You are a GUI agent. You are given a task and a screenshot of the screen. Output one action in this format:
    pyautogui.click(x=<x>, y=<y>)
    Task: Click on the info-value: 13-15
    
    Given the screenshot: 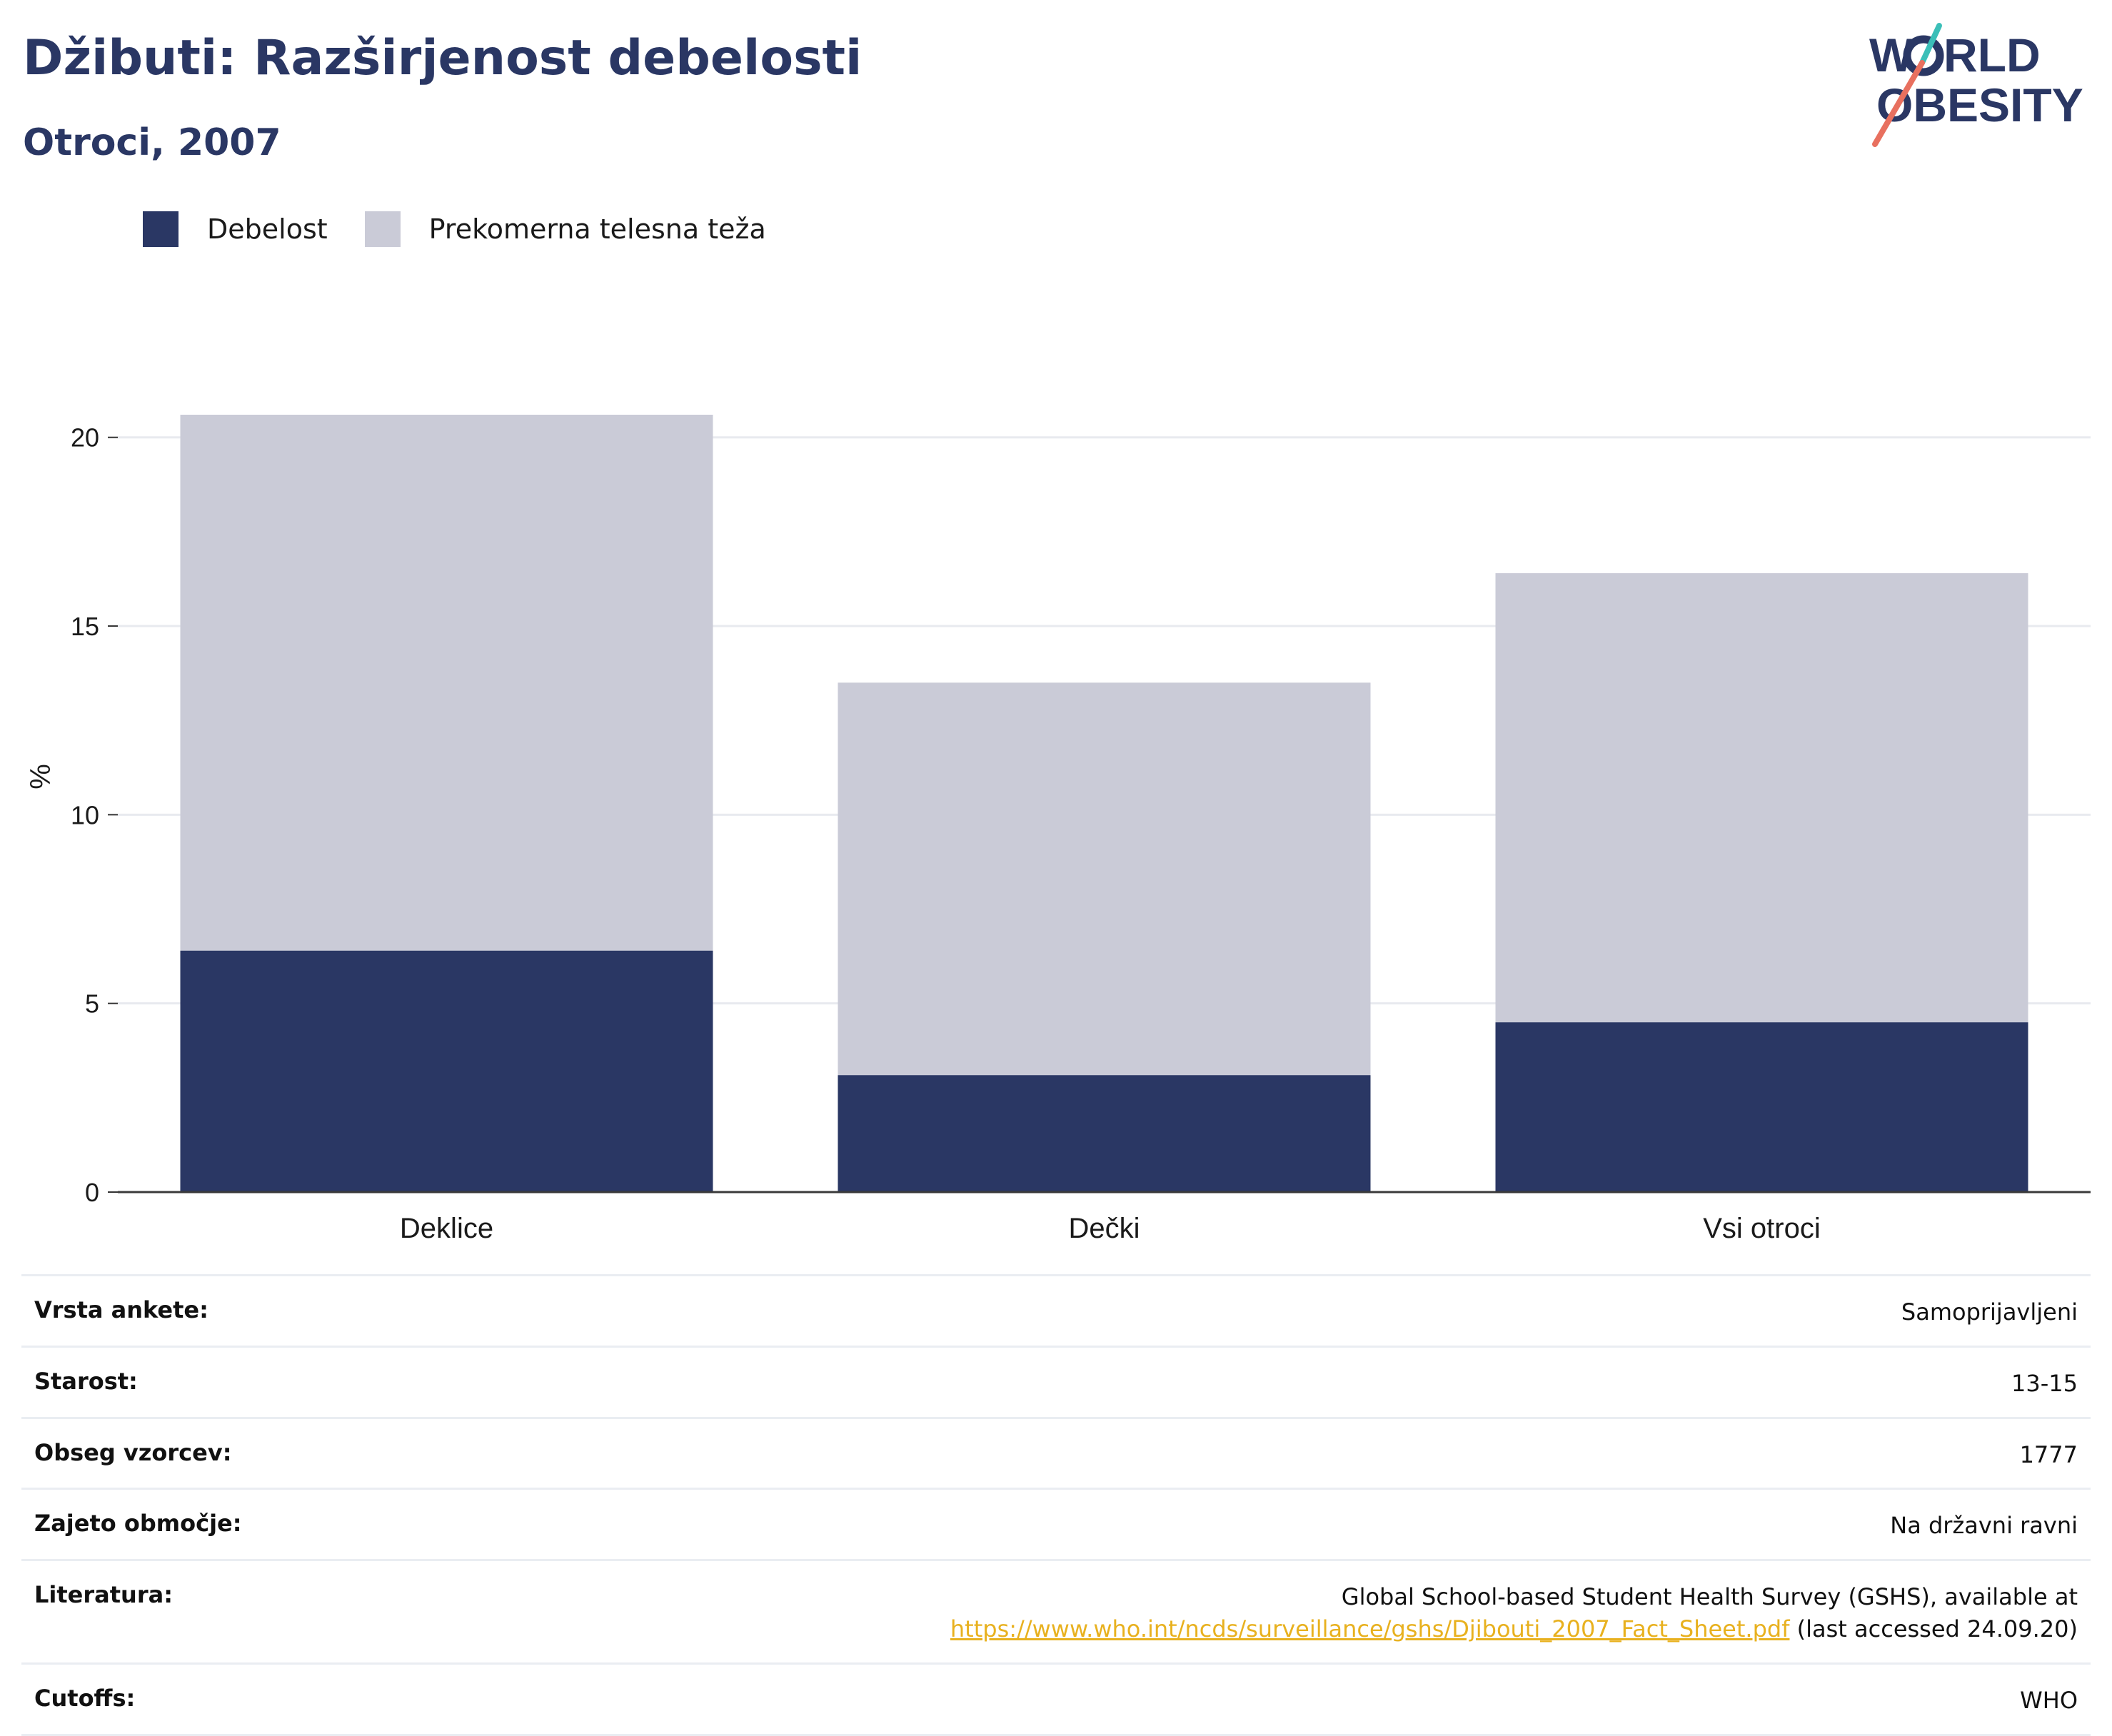 What is the action you would take?
    pyautogui.click(x=2045, y=1383)
    